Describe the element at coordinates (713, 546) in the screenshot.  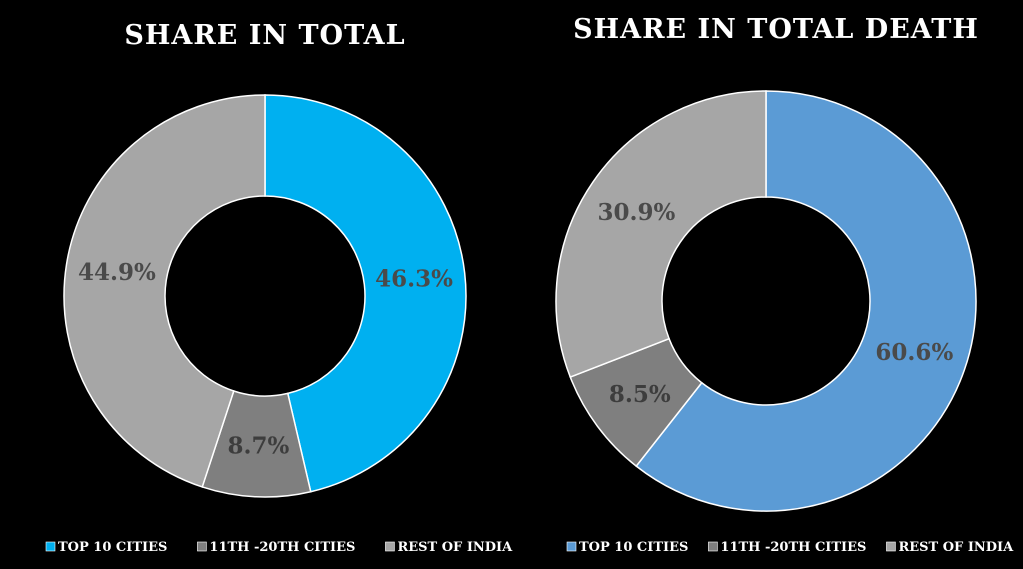
I see `chart-2-legend-swatch-11th-20th-cities` at that location.